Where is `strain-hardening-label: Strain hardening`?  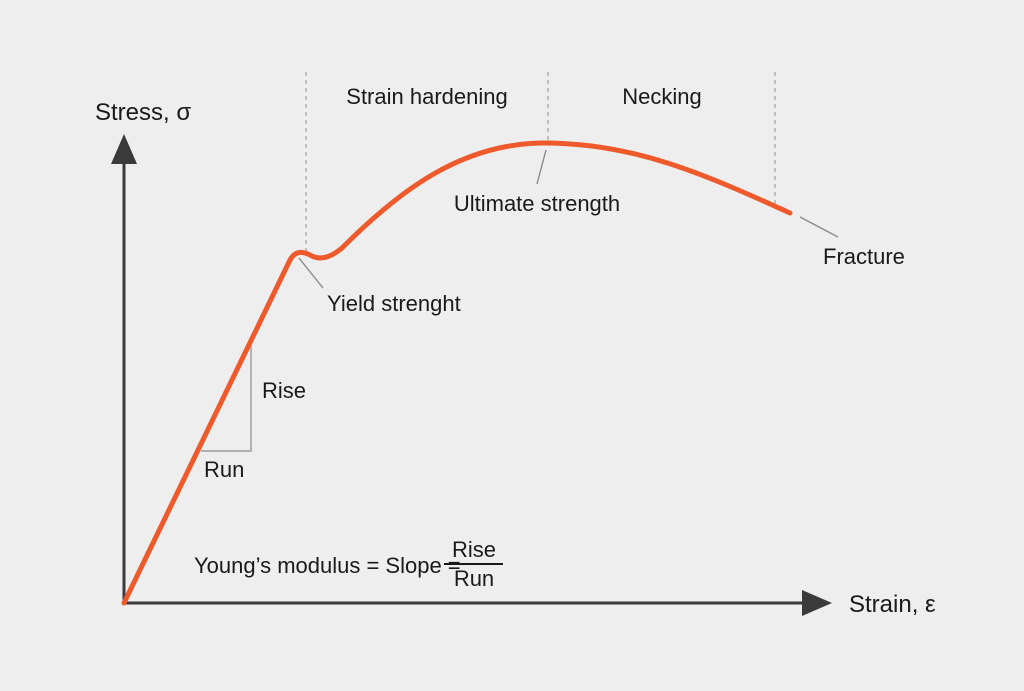
strain-hardening-label: Strain hardening is located at coordinates (426, 96).